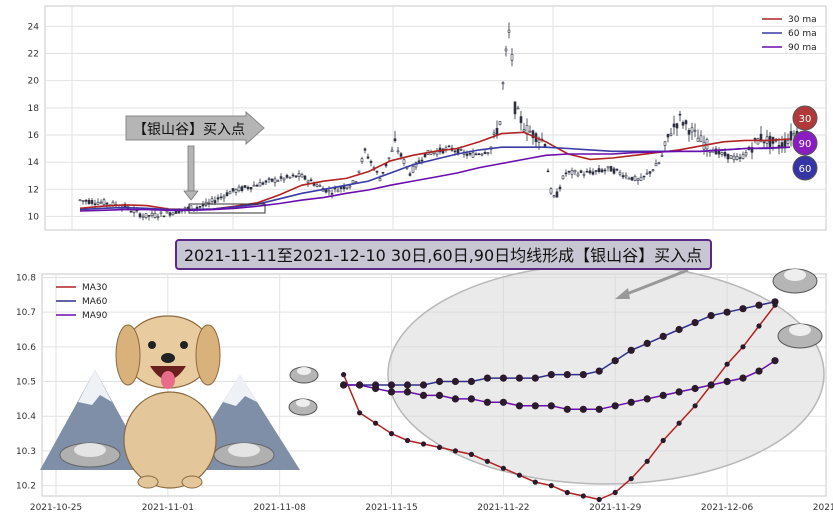 The image size is (833, 520). Describe the element at coordinates (26, 313) in the screenshot. I see `bottom-y-tick: 10.7` at that location.